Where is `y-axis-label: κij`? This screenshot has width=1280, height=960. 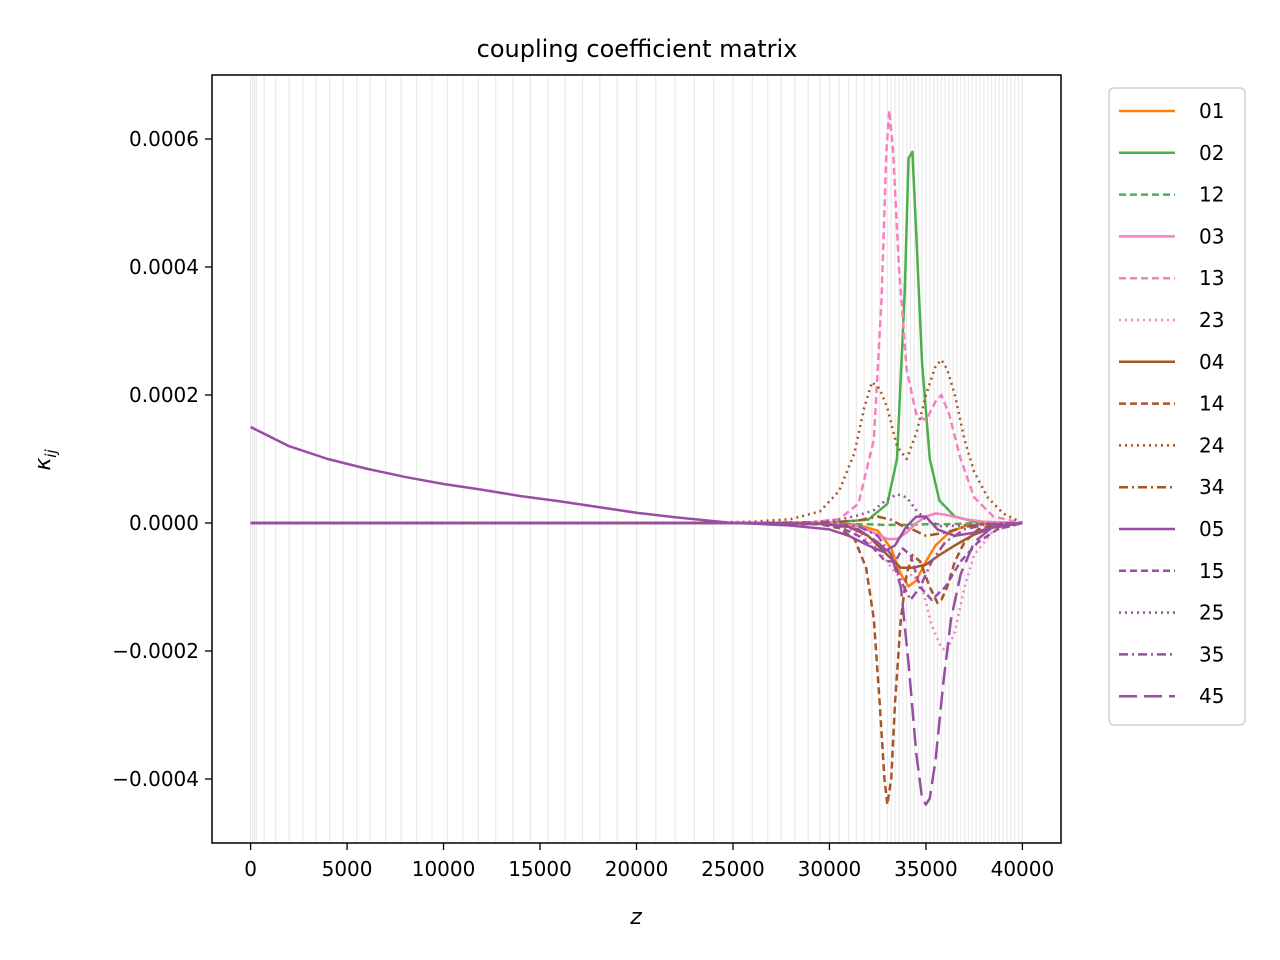
y-axis-label: κij is located at coordinates (45, 460).